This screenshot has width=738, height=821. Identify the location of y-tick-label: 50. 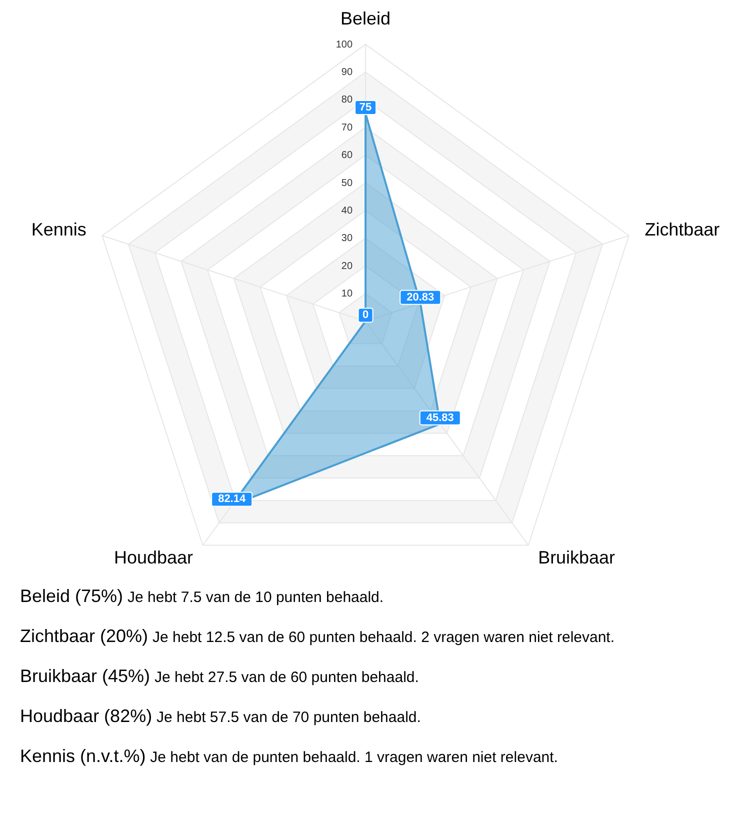
(347, 183).